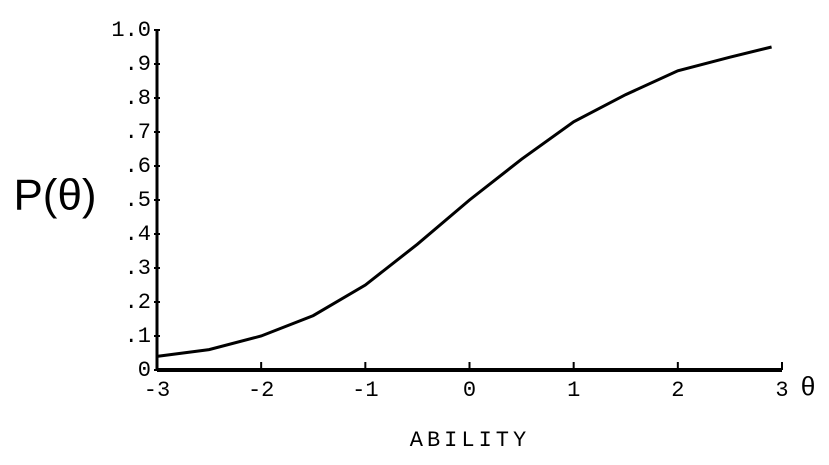  Describe the element at coordinates (781, 390) in the screenshot. I see `x-tick-label: 3` at that location.